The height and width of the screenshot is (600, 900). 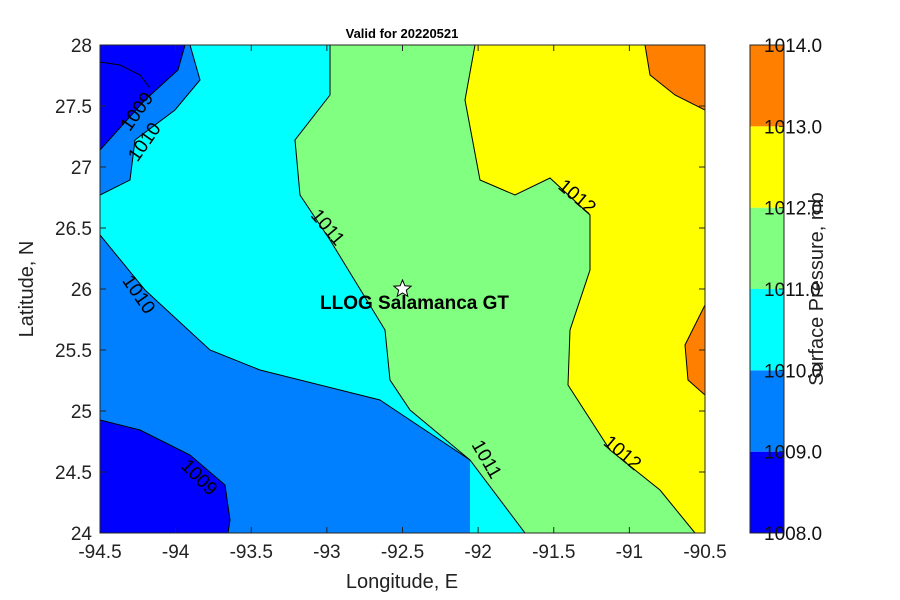 I want to click on y-tick-label: 24, so click(x=82, y=534).